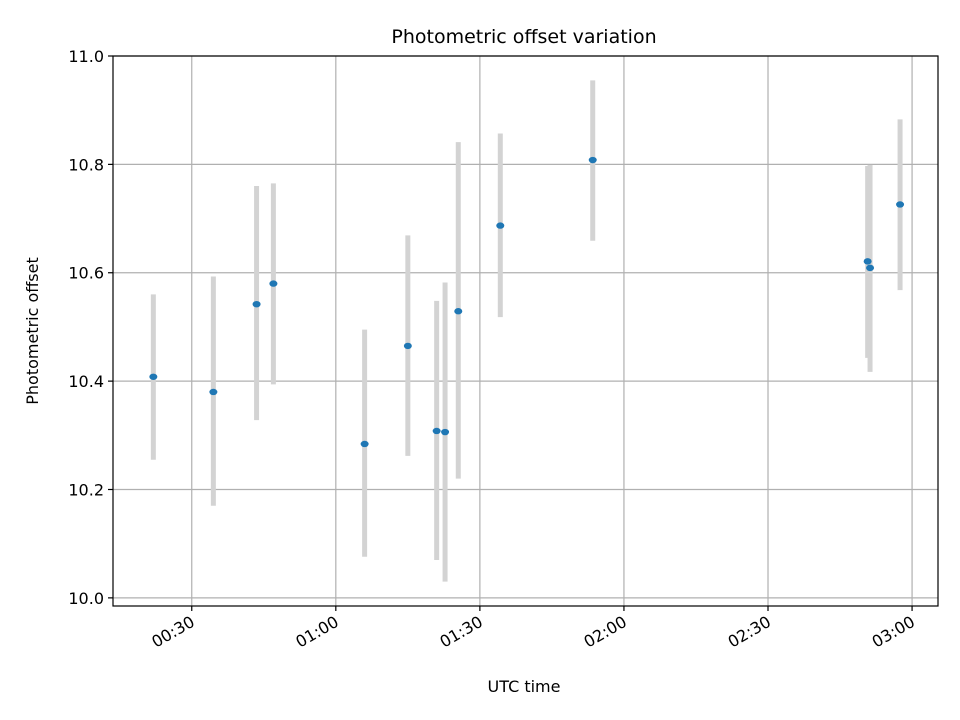 The width and height of the screenshot is (960, 720). I want to click on x-tick-label: 01:30, so click(460, 632).